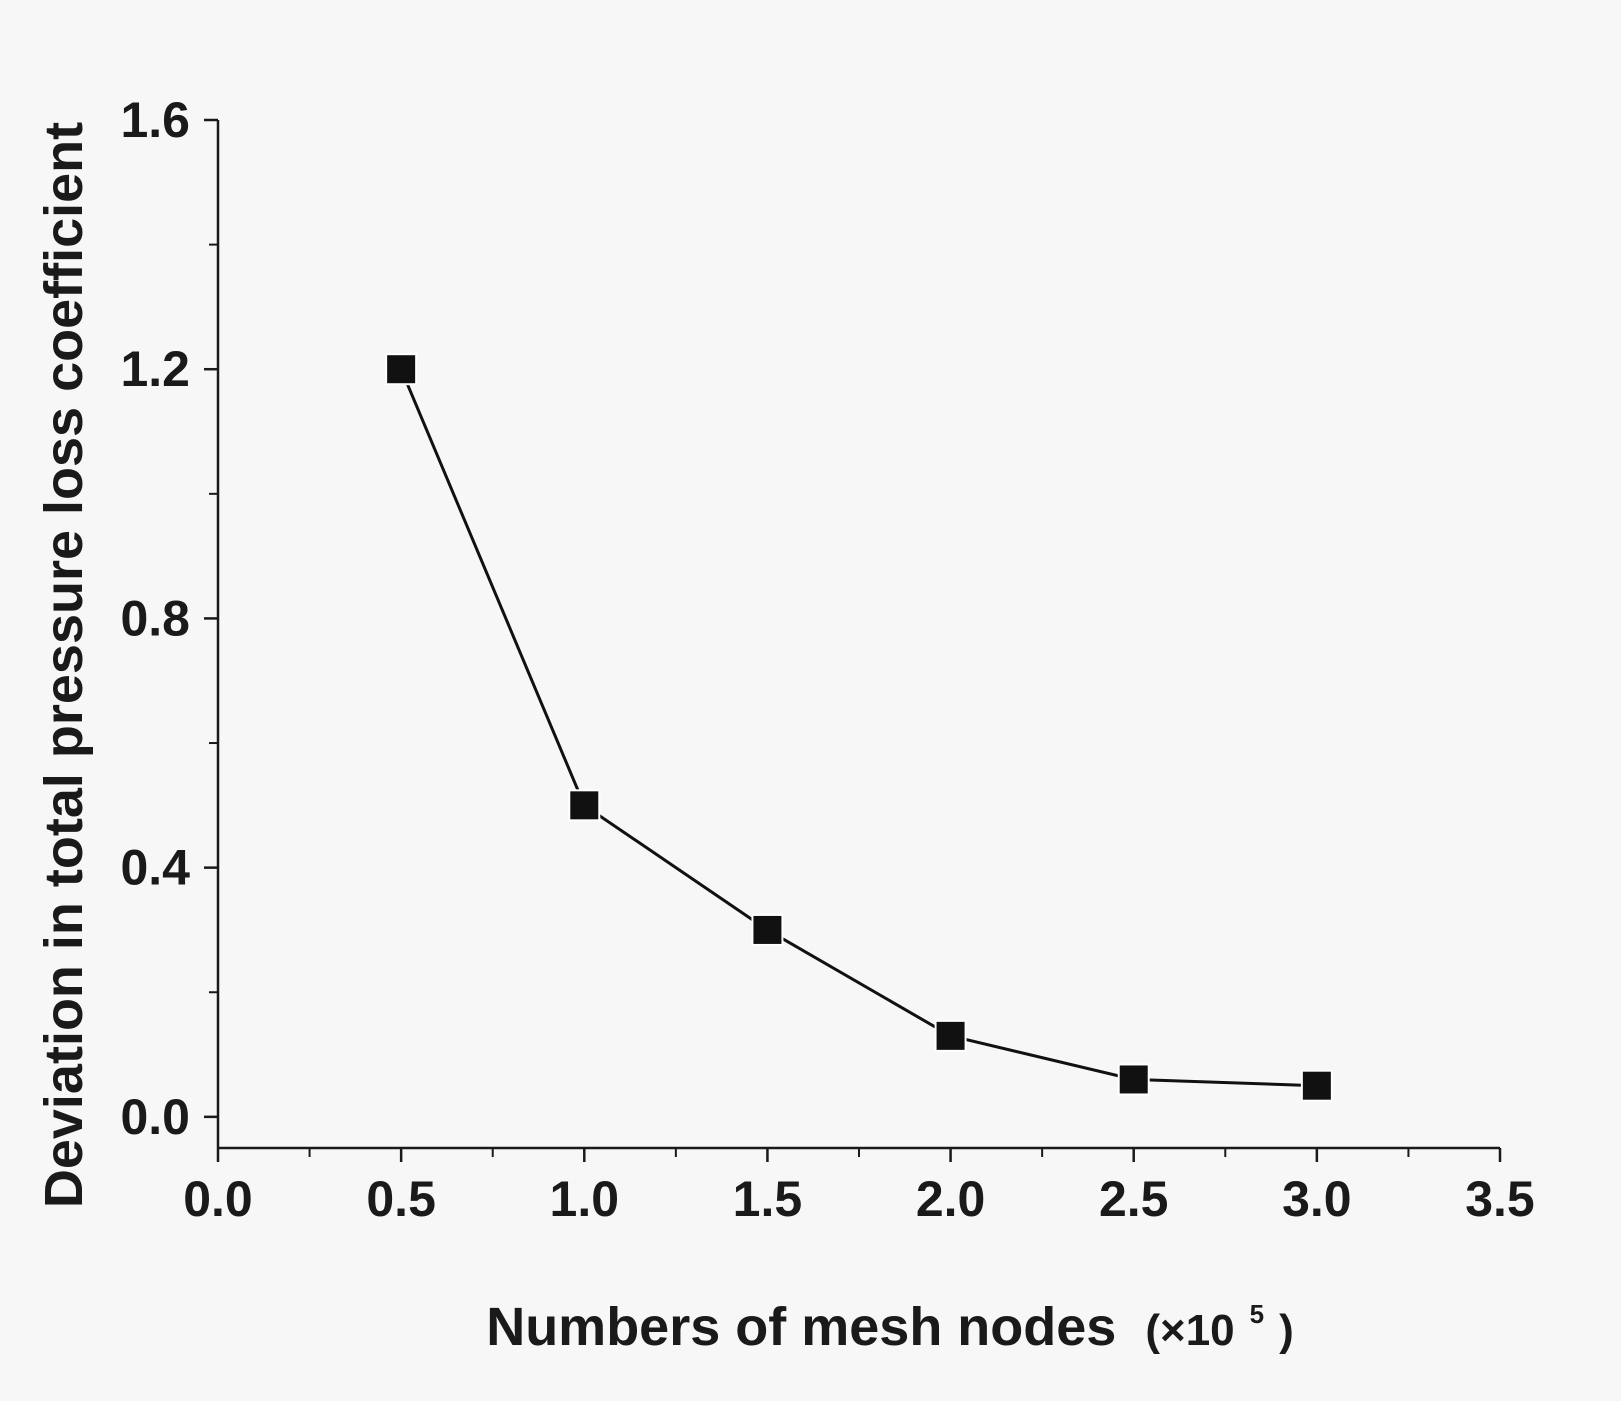  I want to click on y-tick-label: 1.6, so click(155, 120).